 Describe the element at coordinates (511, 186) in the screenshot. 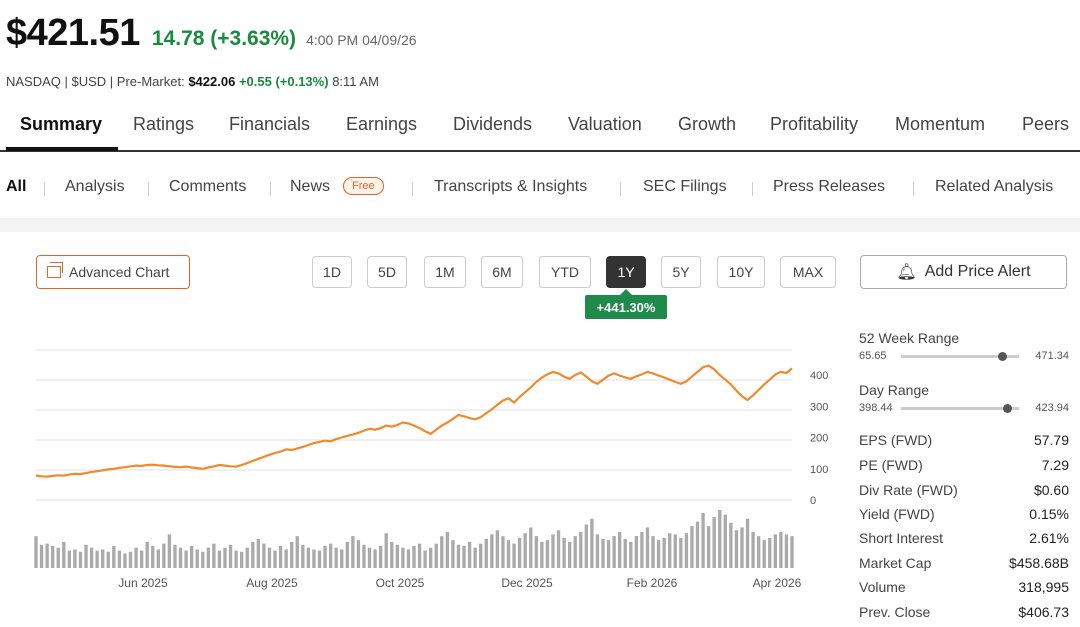

I see `subtab-transcripts: Transcripts & Insights` at that location.